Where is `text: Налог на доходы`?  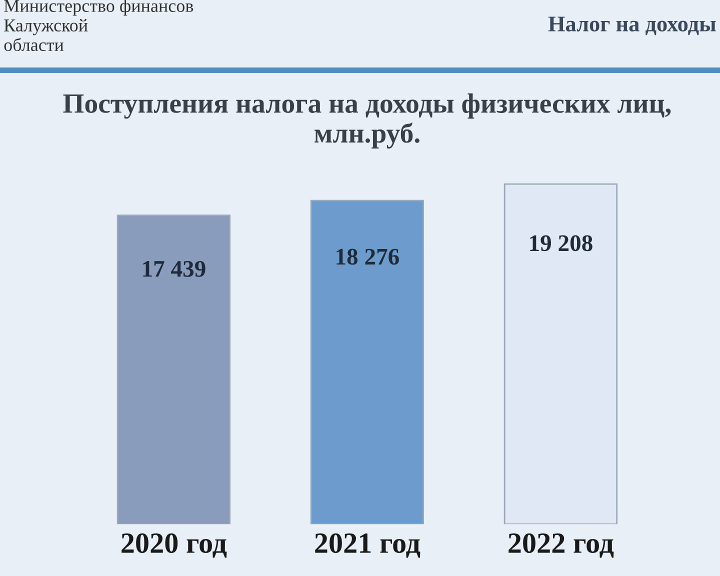 text: Налог на доходы is located at coordinates (632, 26).